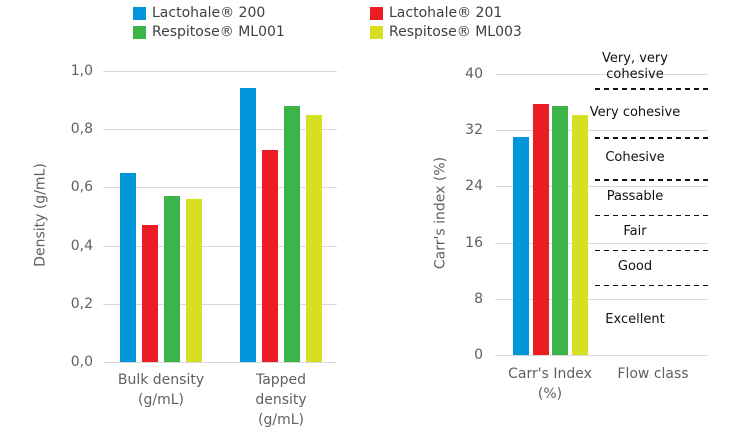 The width and height of the screenshot is (751, 442). Describe the element at coordinates (635, 267) in the screenshot. I see `flow-class-label-good: Good` at that location.